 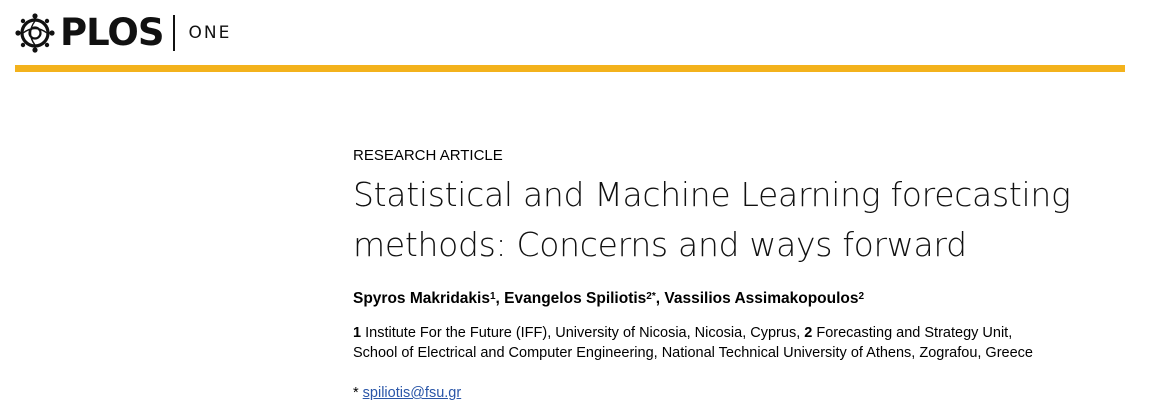 I want to click on plos-globe-icon, so click(x=35, y=33).